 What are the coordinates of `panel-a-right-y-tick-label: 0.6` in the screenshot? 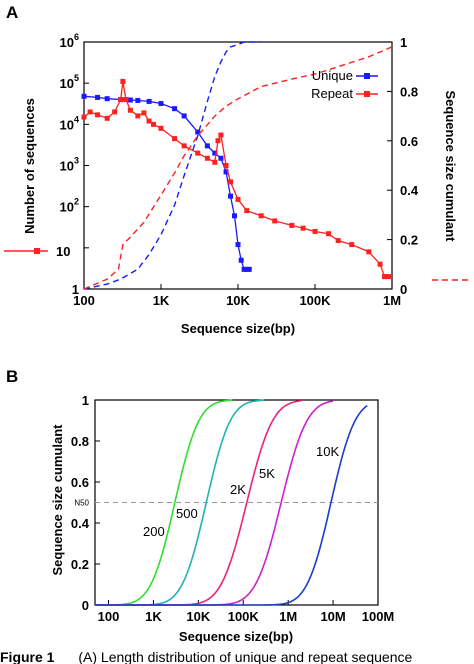 It's located at (409, 141).